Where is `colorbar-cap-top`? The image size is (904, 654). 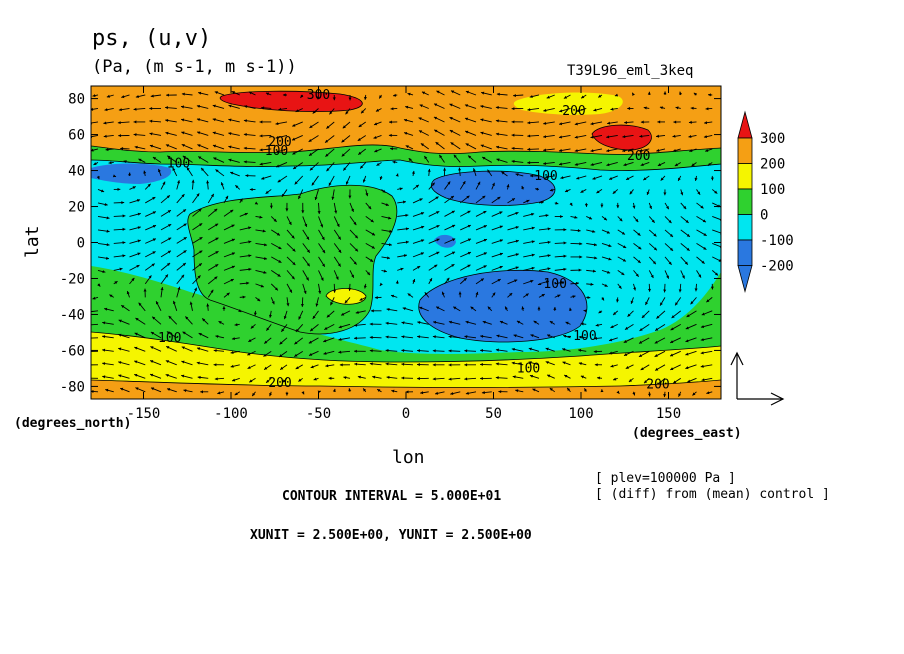
colorbar-cap-top is located at coordinates (745, 124).